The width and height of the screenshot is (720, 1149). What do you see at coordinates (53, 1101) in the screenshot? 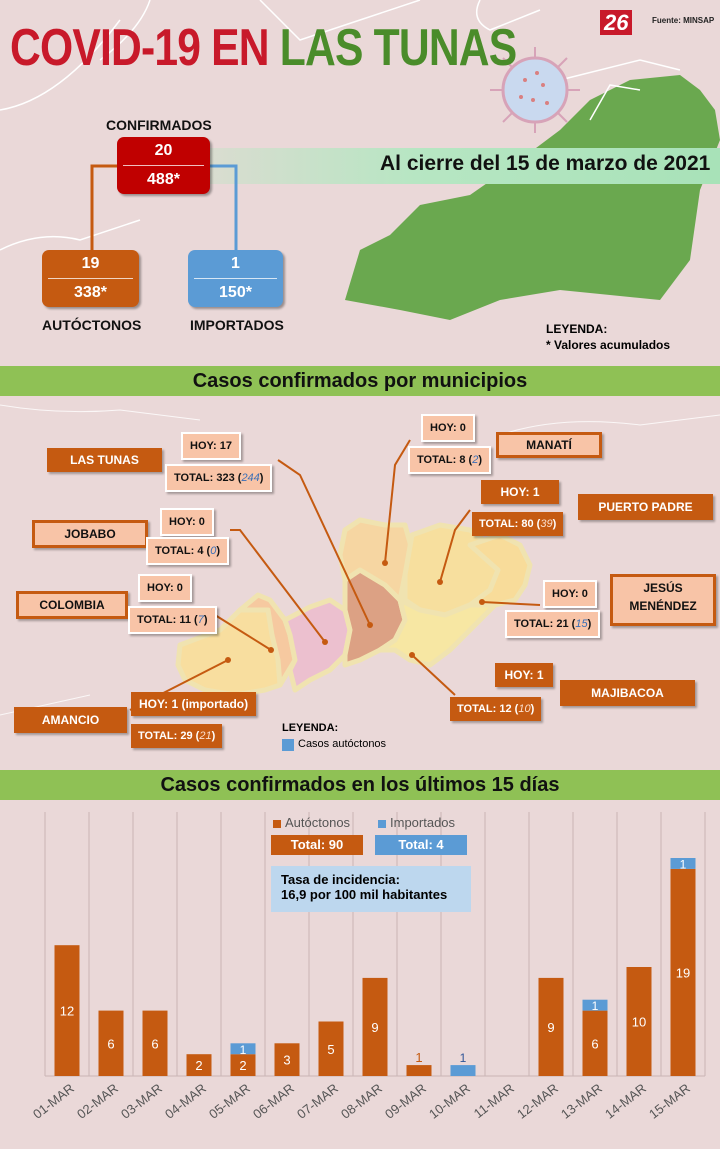
I see `x-tick-label: 01-MAR` at bounding box center [53, 1101].